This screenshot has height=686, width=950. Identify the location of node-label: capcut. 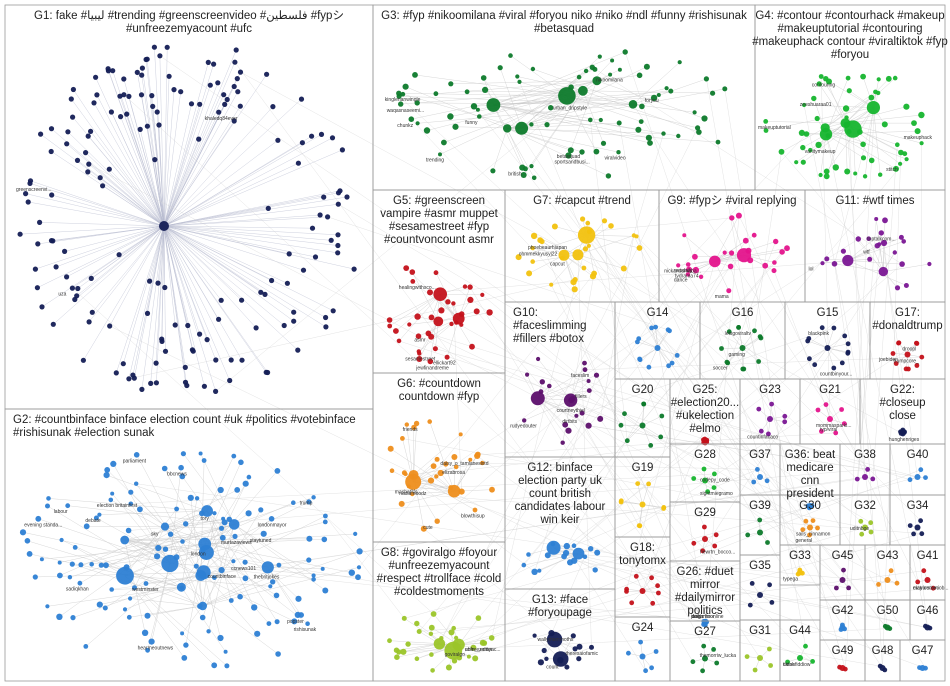
(557, 265).